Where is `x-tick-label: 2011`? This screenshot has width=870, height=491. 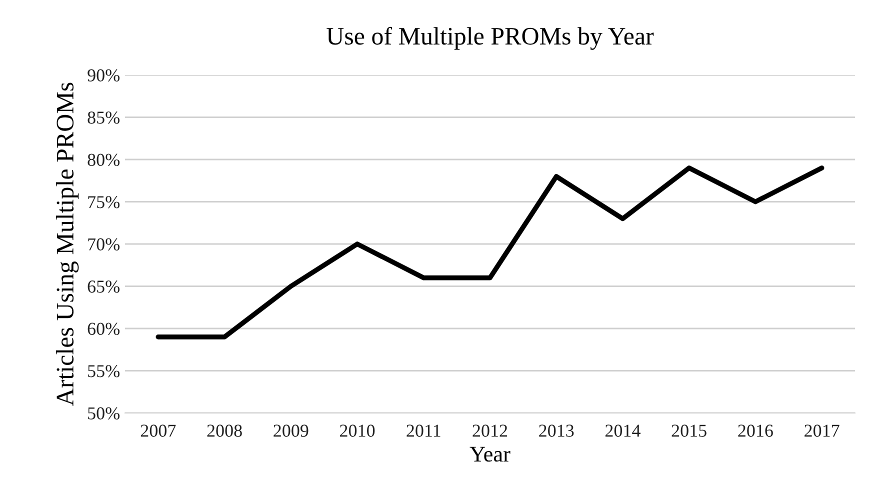 x-tick-label: 2011 is located at coordinates (423, 430).